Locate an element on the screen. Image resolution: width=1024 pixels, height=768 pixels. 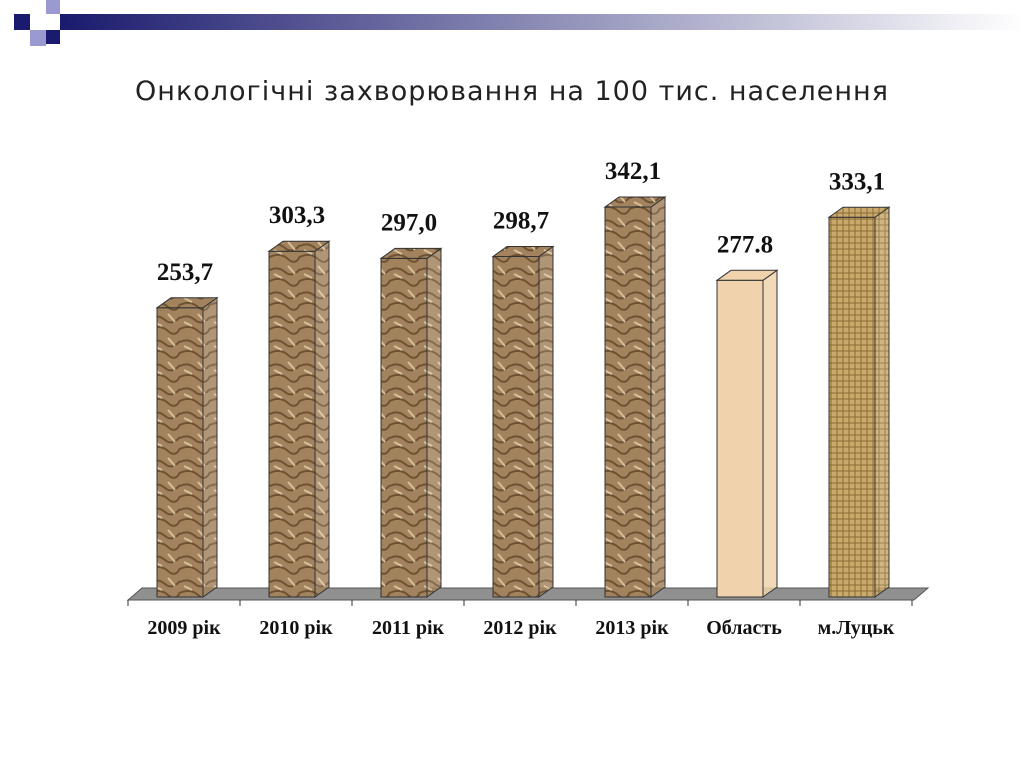
x-tick-label: 2009 рік is located at coordinates (184, 628).